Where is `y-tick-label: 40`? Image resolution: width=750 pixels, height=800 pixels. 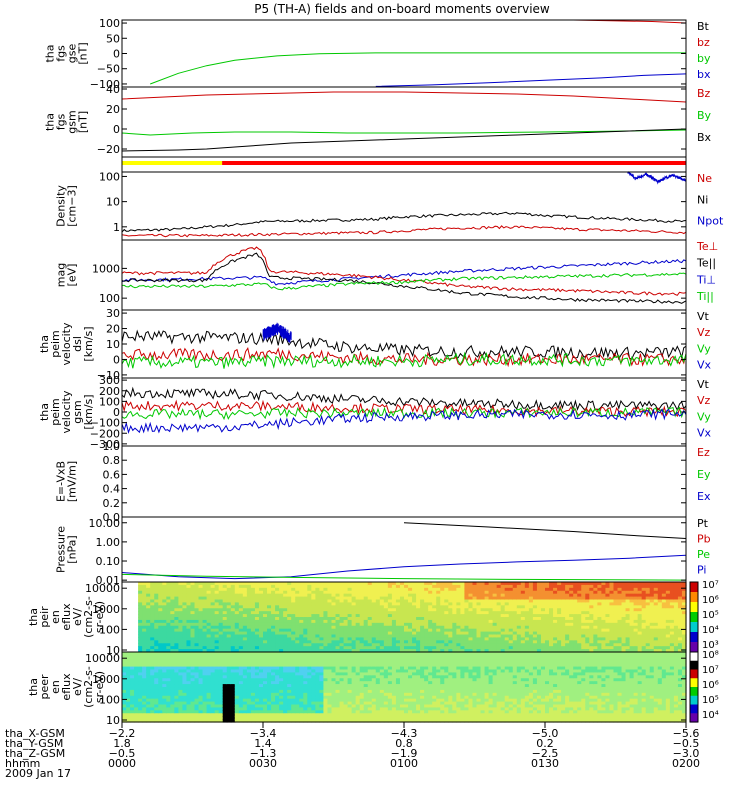 y-tick-label: 40 is located at coordinates (113, 89).